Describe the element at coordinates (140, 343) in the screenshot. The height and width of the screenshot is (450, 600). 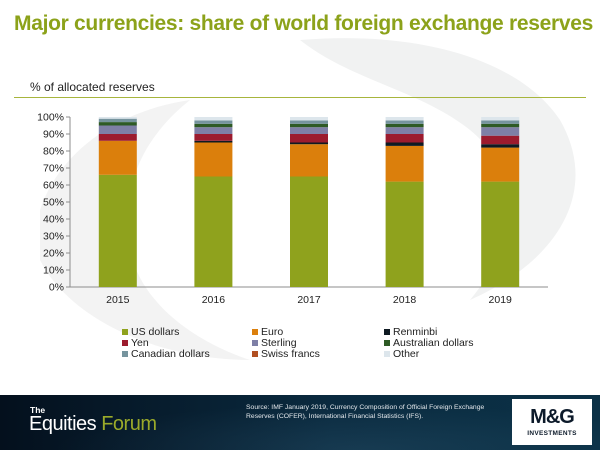
I see `legend-label: Yen` at that location.